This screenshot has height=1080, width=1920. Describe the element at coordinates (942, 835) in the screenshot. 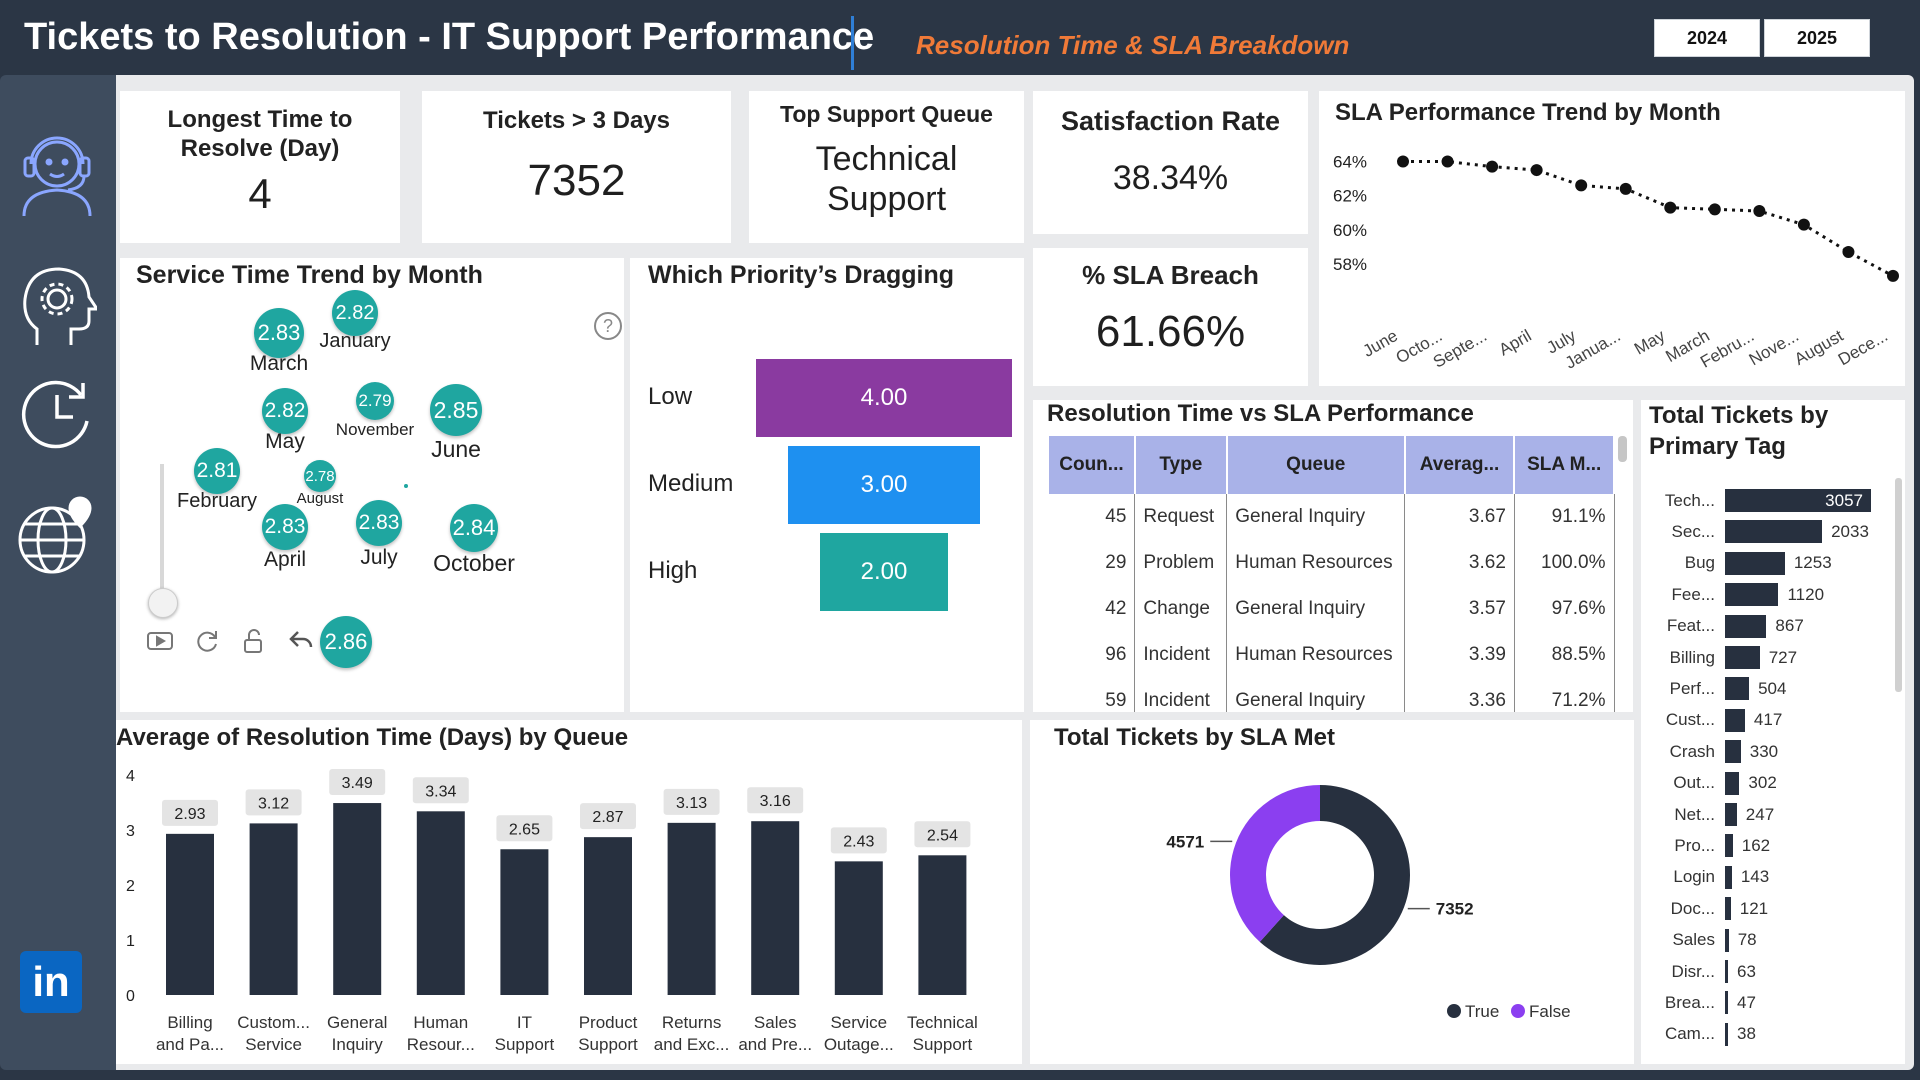

I see `data-label: 2.54` at that location.